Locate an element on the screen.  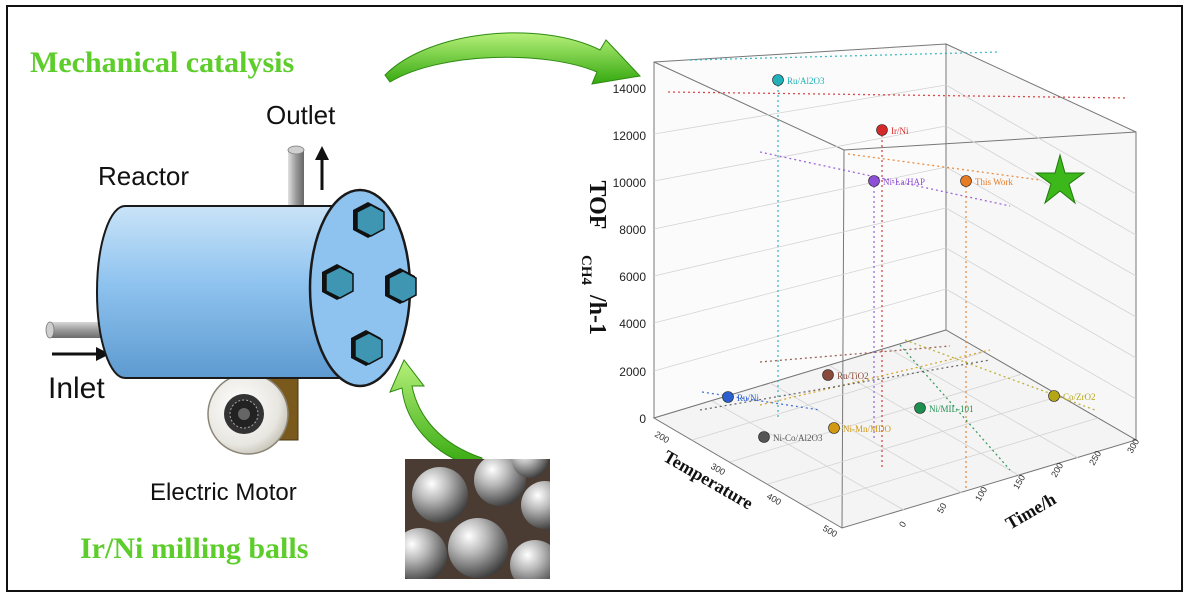
temp-tick-label: 500 is located at coordinates (830, 531).